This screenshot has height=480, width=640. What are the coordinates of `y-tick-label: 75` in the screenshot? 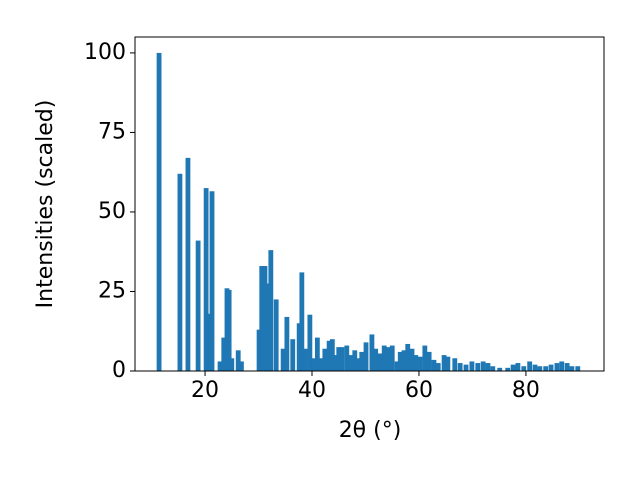 It's located at (112, 131).